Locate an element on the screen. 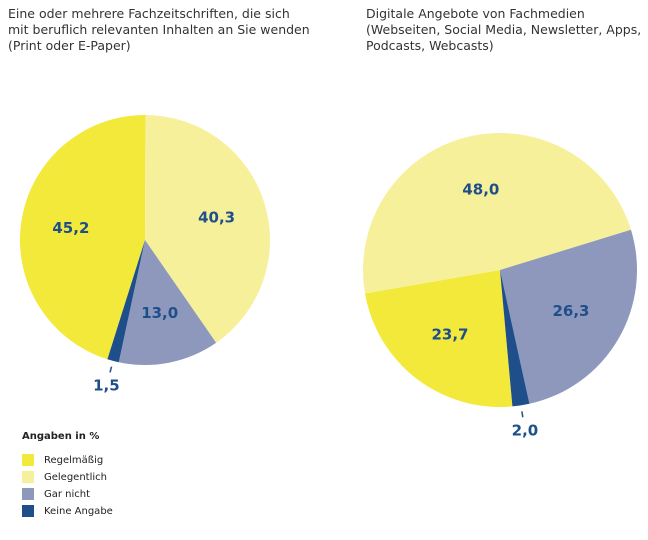  value-label: 1,5 is located at coordinates (106, 385).